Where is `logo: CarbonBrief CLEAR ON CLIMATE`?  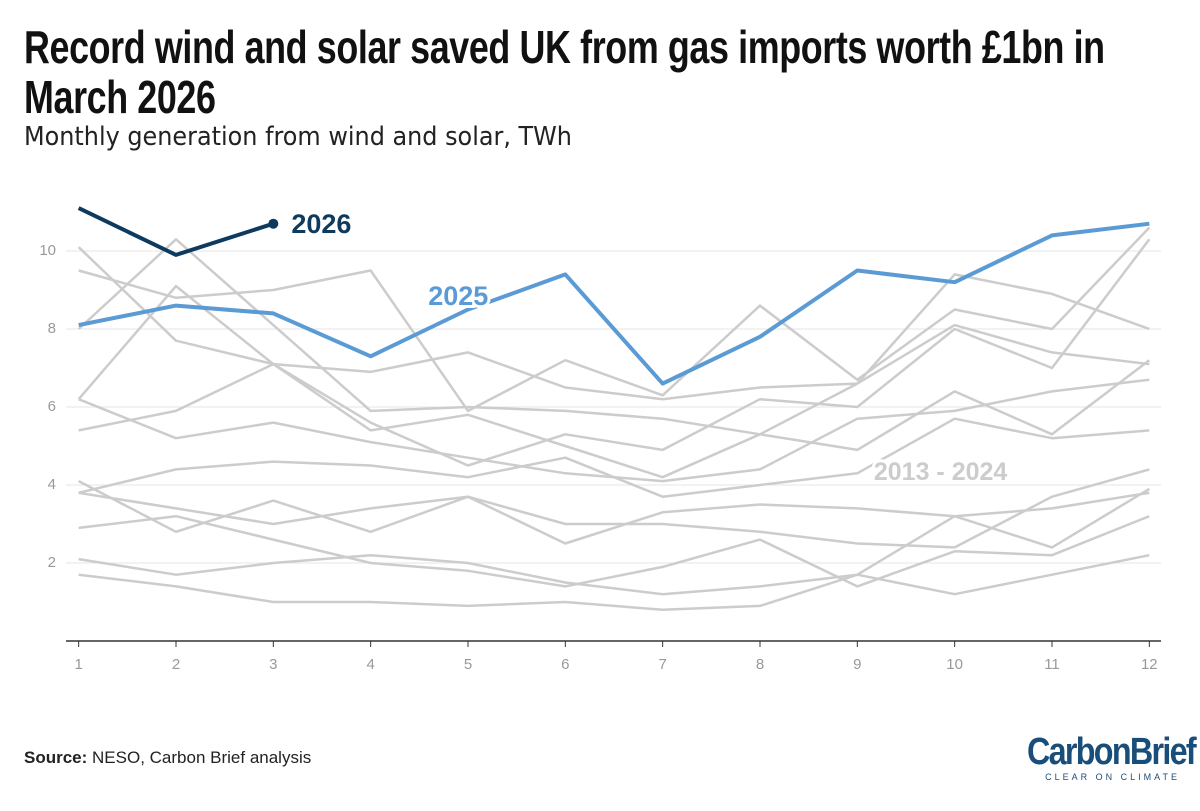 logo: CarbonBrief CLEAR ON CLIMATE is located at coordinates (1098, 756).